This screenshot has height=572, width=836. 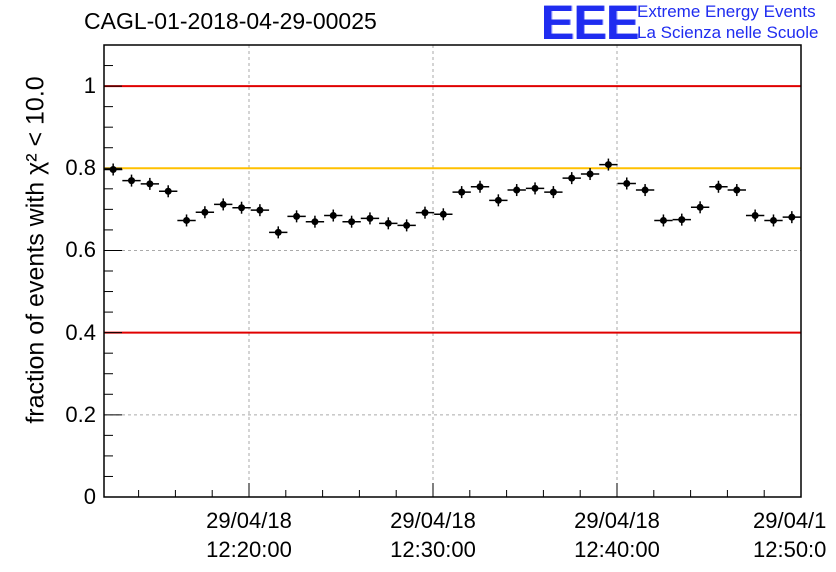 I want to click on x-tick-label: 29/04/1 12:50:0, so click(x=794, y=535).